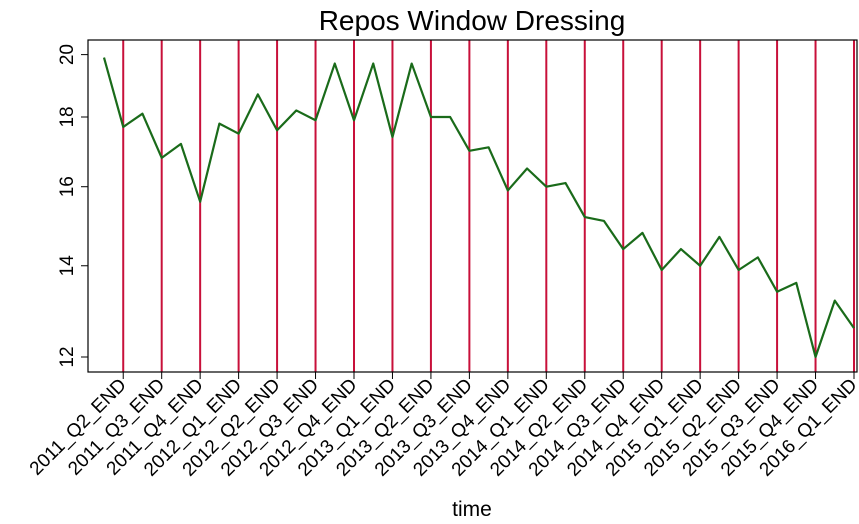  What do you see at coordinates (67, 356) in the screenshot?
I see `y-tick-label: 12` at bounding box center [67, 356].